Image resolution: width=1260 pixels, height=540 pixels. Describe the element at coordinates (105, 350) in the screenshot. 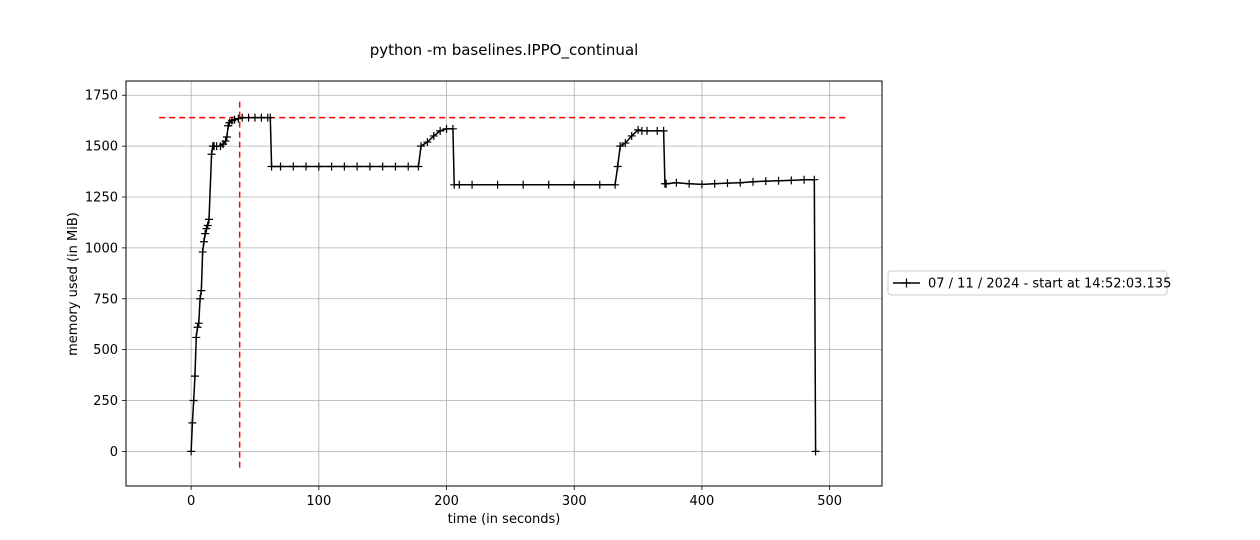

I see `y-tick-label: 500` at that location.